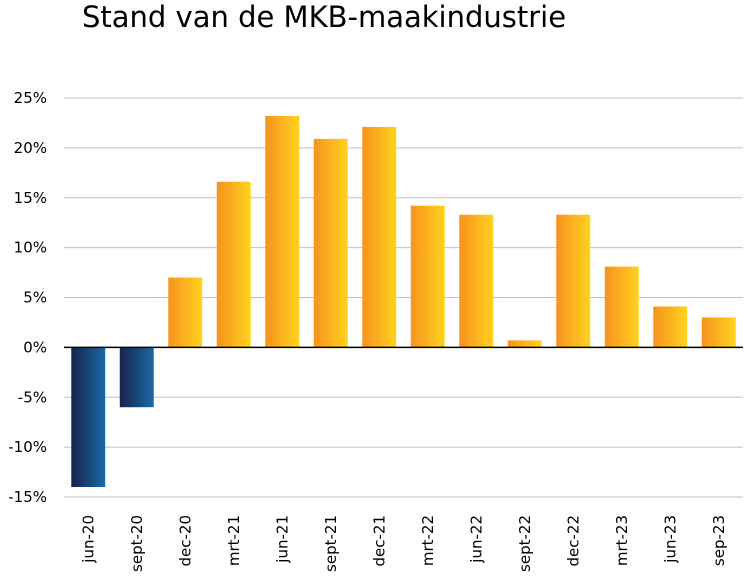  Describe the element at coordinates (35, 298) in the screenshot. I see `y-tick-label: 5%` at that location.